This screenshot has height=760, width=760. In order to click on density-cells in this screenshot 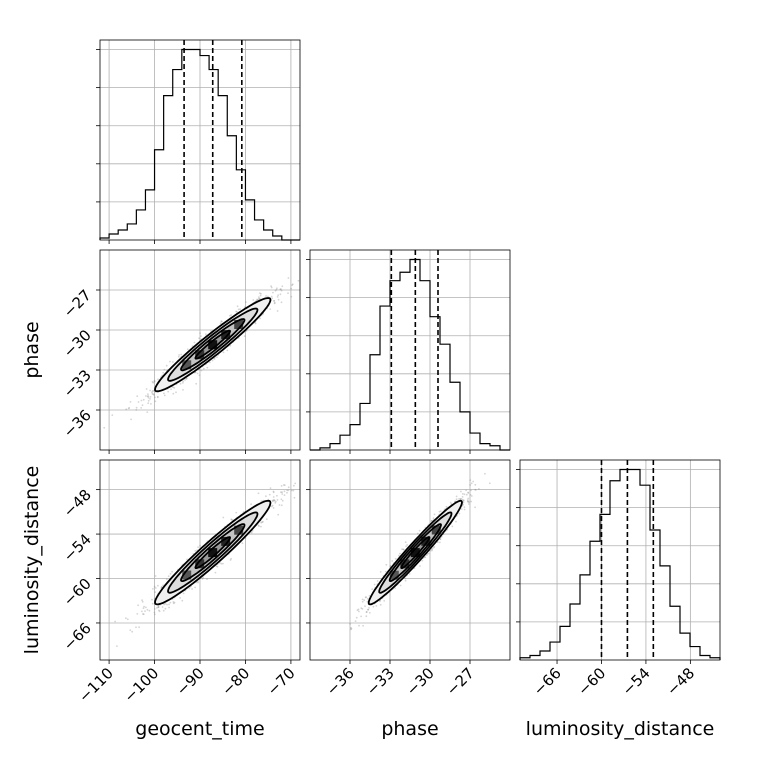, I will do `click(213, 345)`.